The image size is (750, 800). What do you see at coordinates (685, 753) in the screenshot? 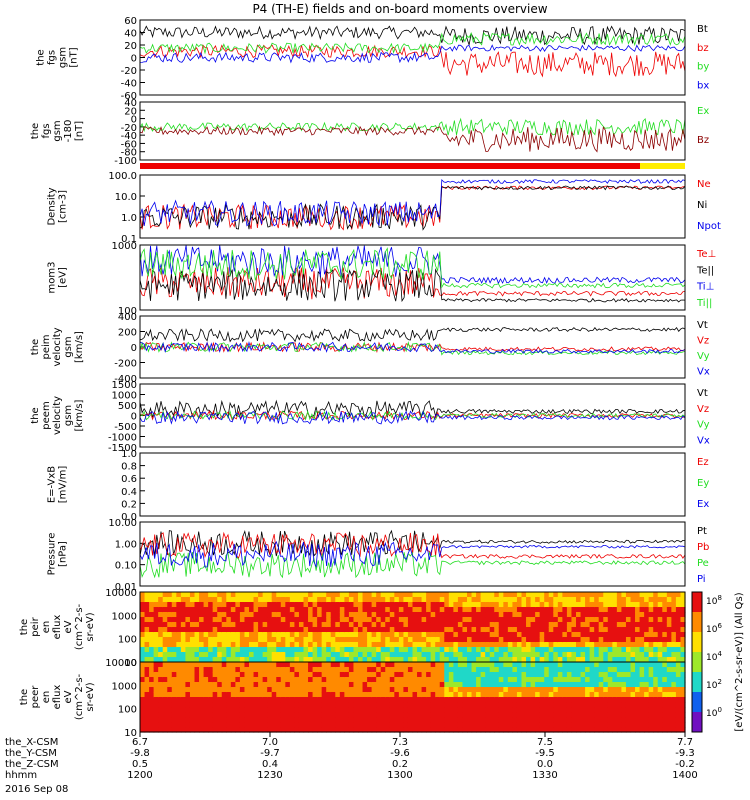
I see `x-tick-label: -9.3` at bounding box center [685, 753].